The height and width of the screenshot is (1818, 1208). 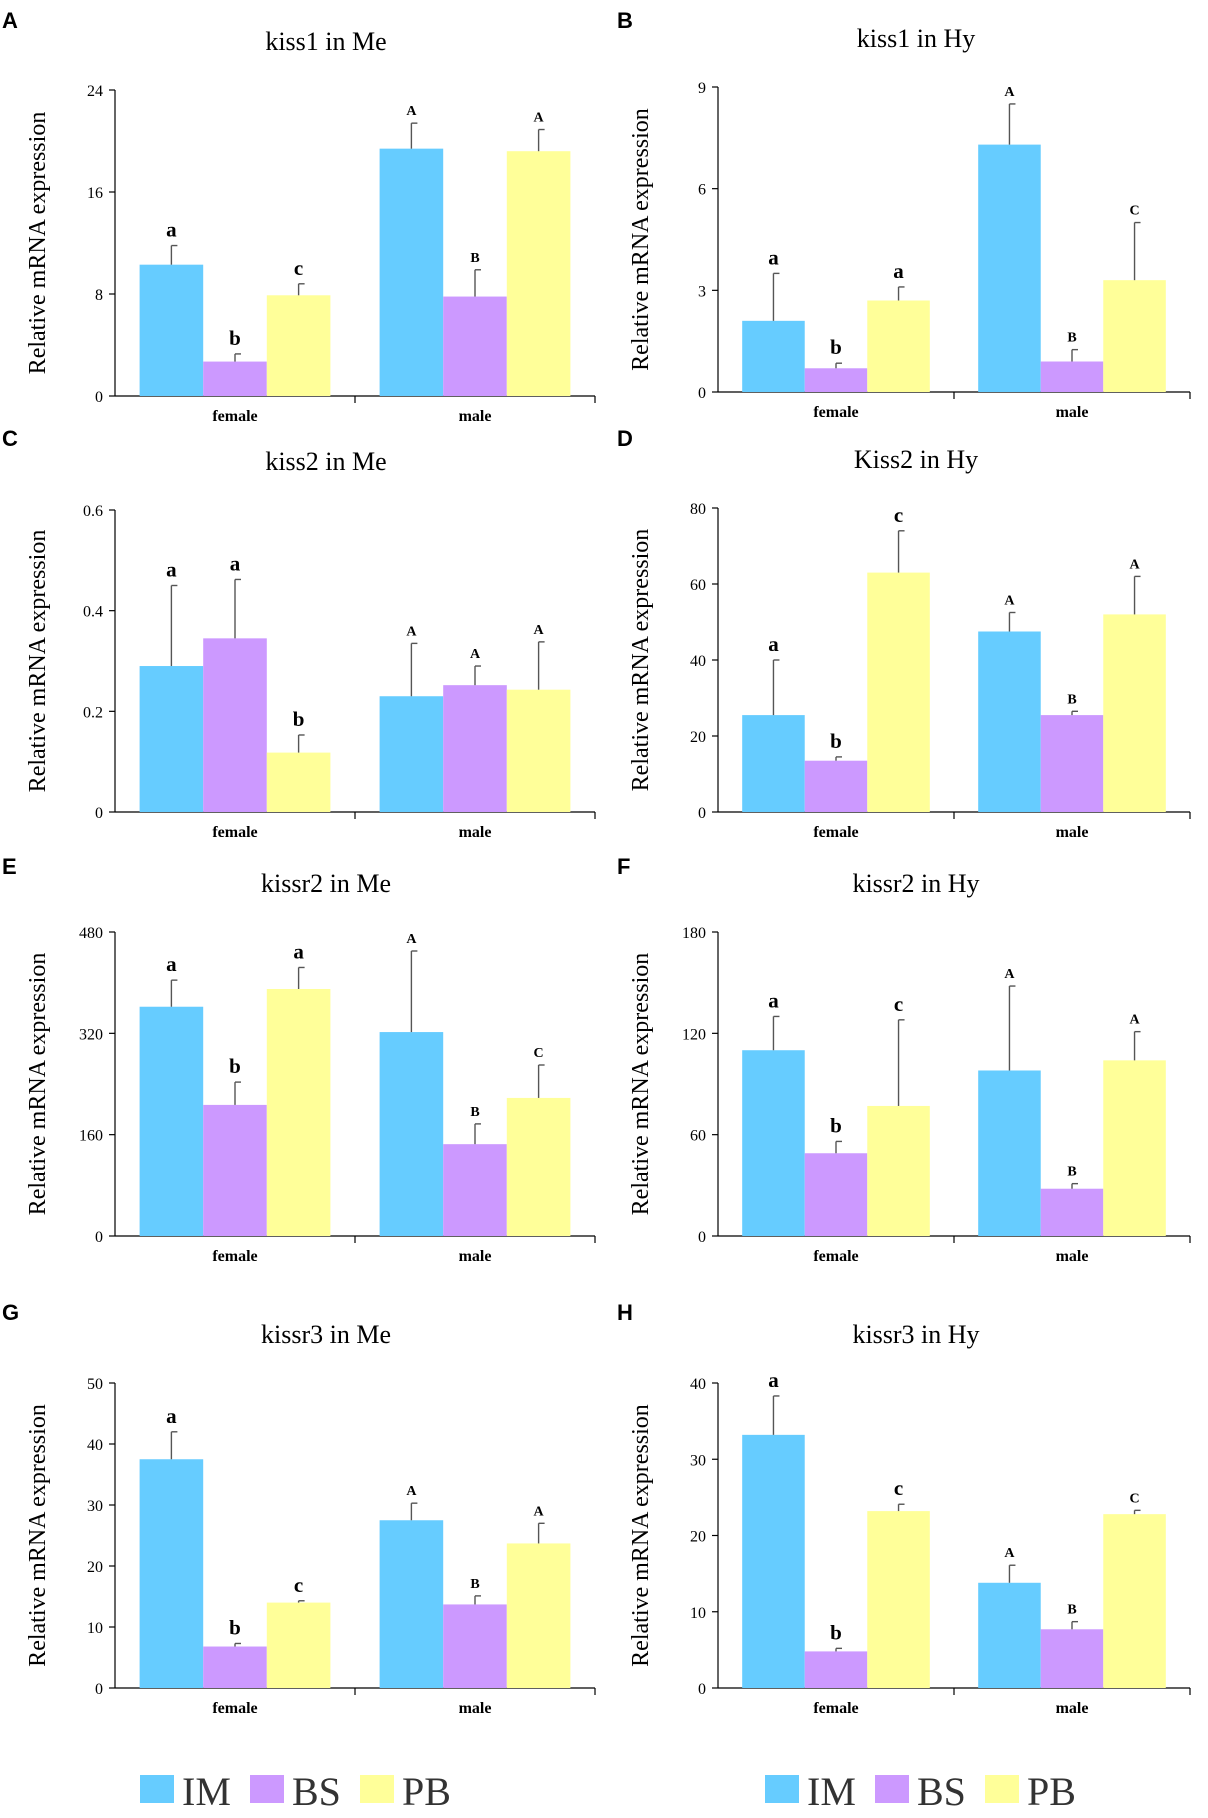 I want to click on y-tick-label: 8, so click(x=99, y=295).